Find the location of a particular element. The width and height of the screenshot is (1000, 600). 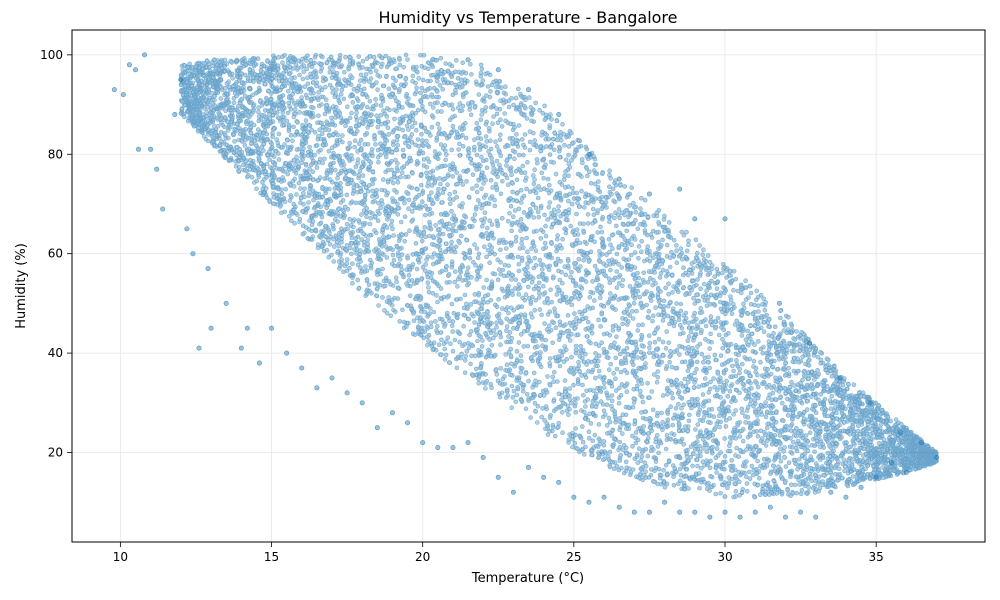

y-tick-label: 100 is located at coordinates (51, 55).